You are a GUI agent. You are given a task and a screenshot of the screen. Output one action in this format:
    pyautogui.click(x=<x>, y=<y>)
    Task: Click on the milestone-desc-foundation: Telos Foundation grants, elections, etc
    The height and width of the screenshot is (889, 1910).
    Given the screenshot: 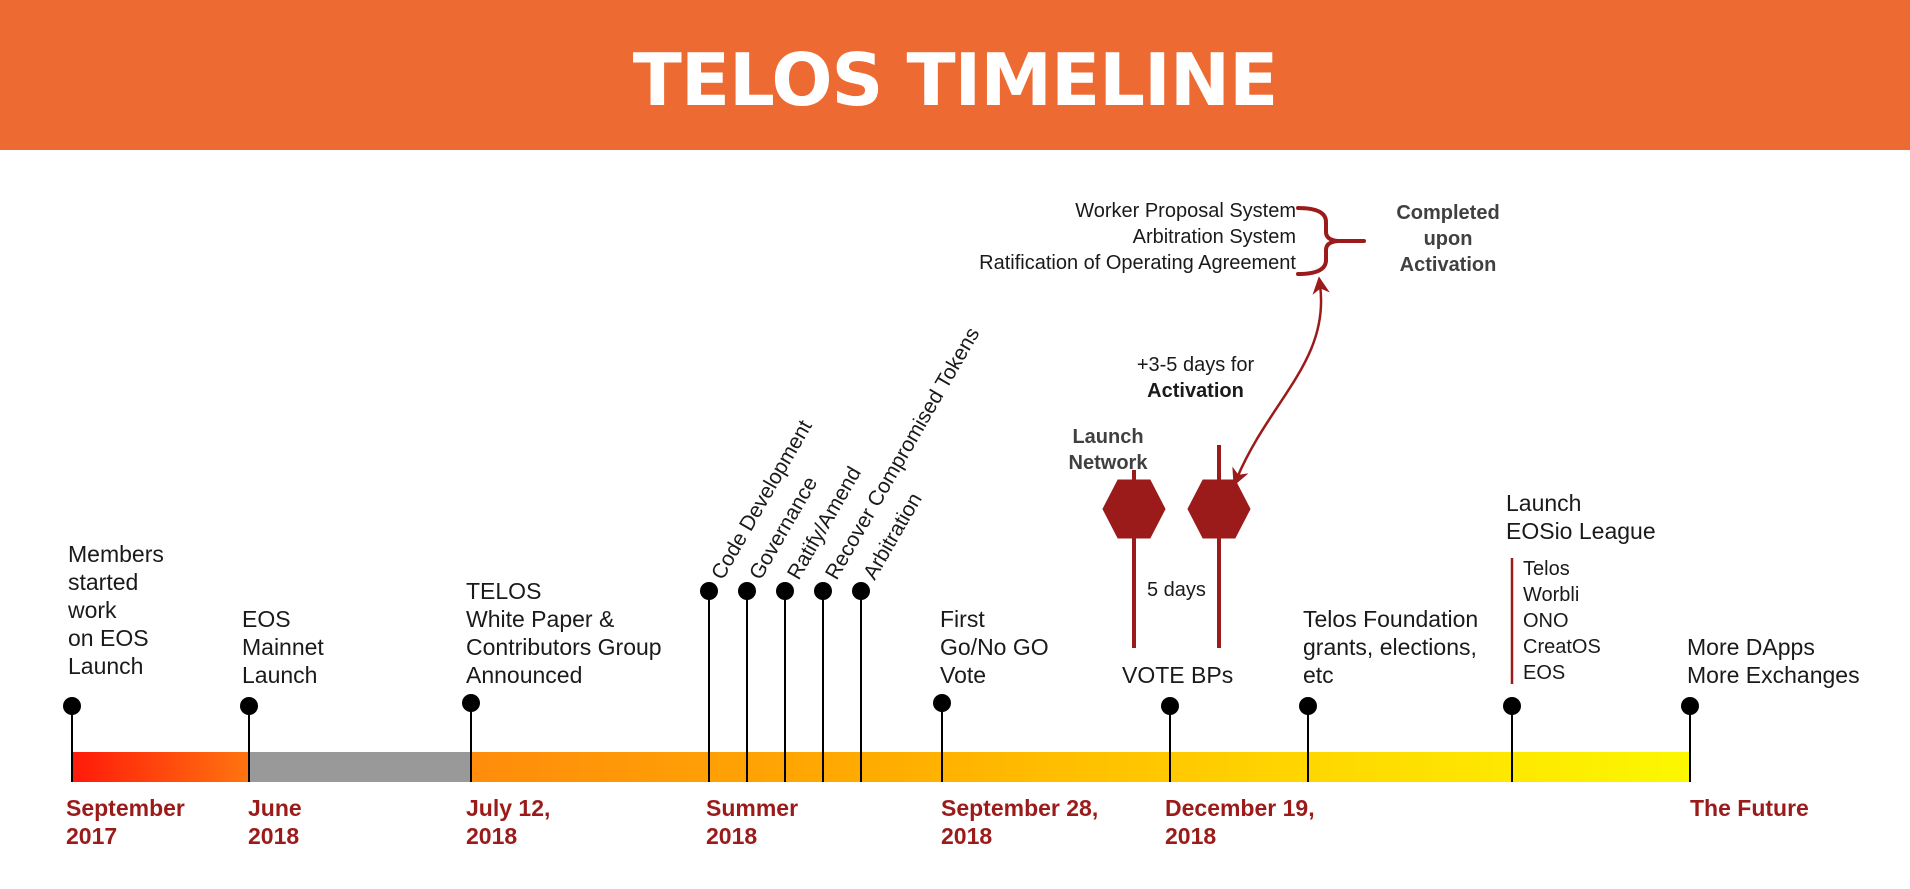 What is the action you would take?
    pyautogui.click(x=1391, y=647)
    